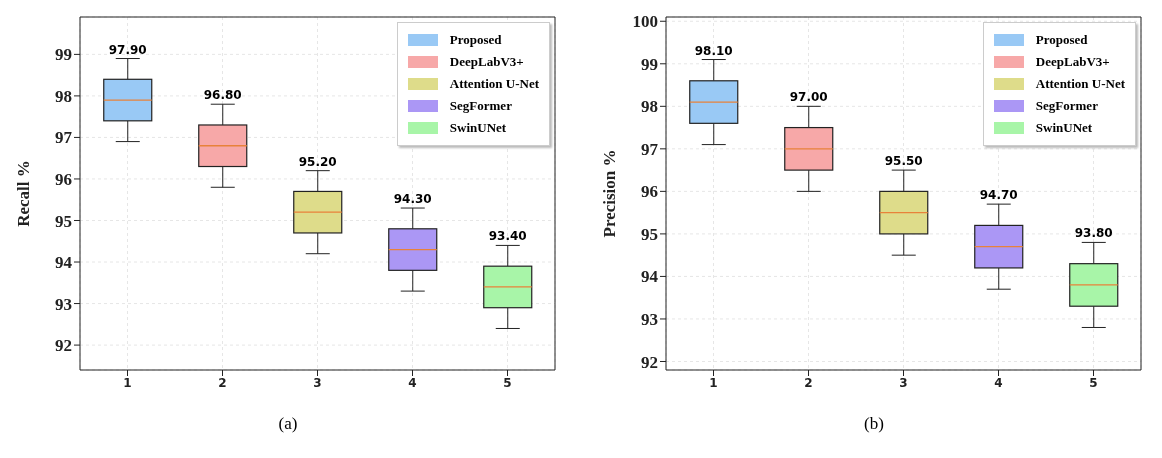 This screenshot has width=1162, height=458. What do you see at coordinates (610, 193) in the screenshot?
I see `y-axis-title: Precision %` at bounding box center [610, 193].